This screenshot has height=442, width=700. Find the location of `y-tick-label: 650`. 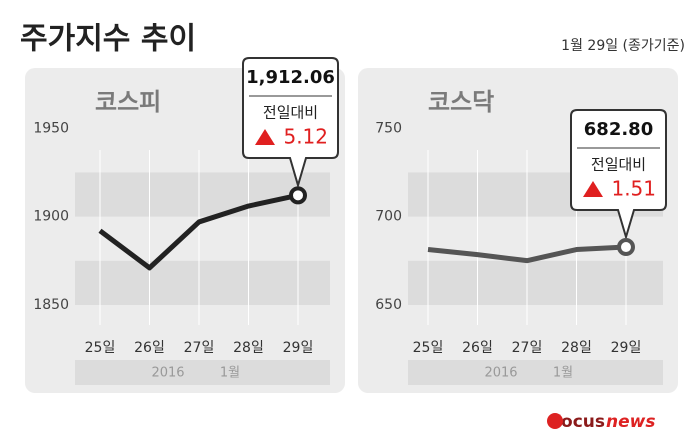

y-tick-label: 650 is located at coordinates (388, 305).